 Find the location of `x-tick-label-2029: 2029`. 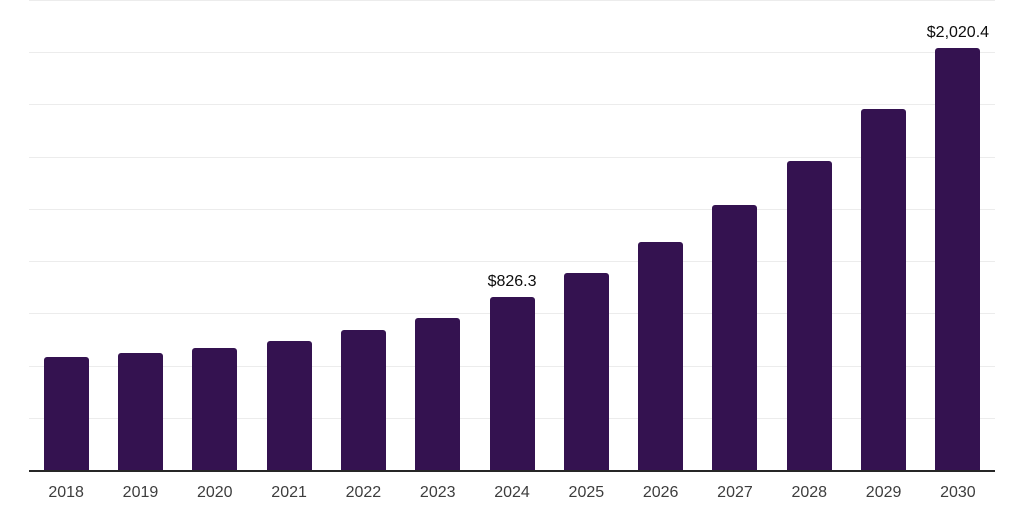

x-tick-label-2029: 2029 is located at coordinates (883, 492).